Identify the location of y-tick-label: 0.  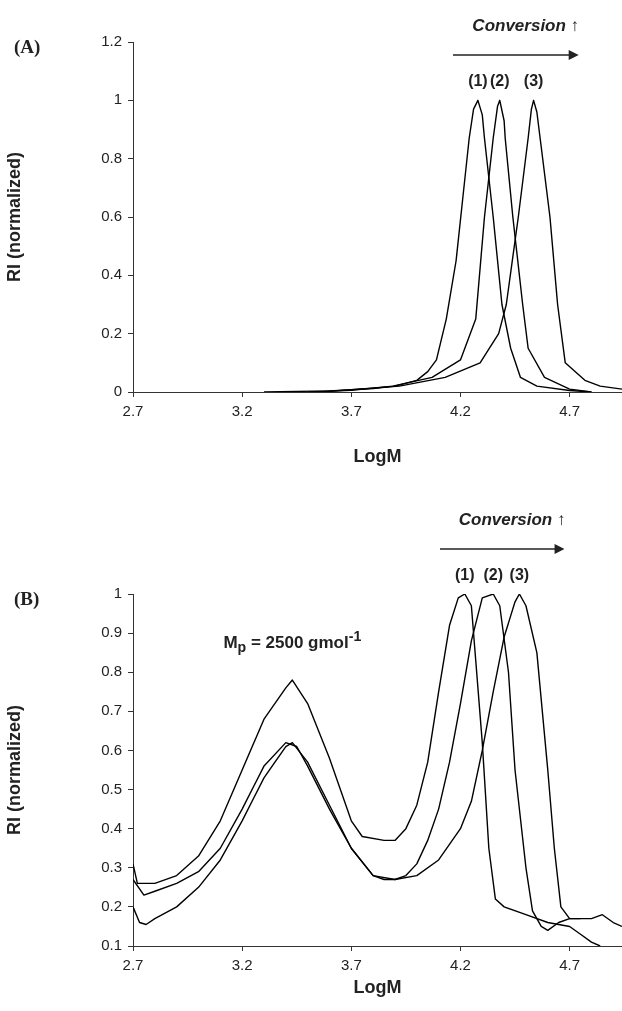
(117, 391).